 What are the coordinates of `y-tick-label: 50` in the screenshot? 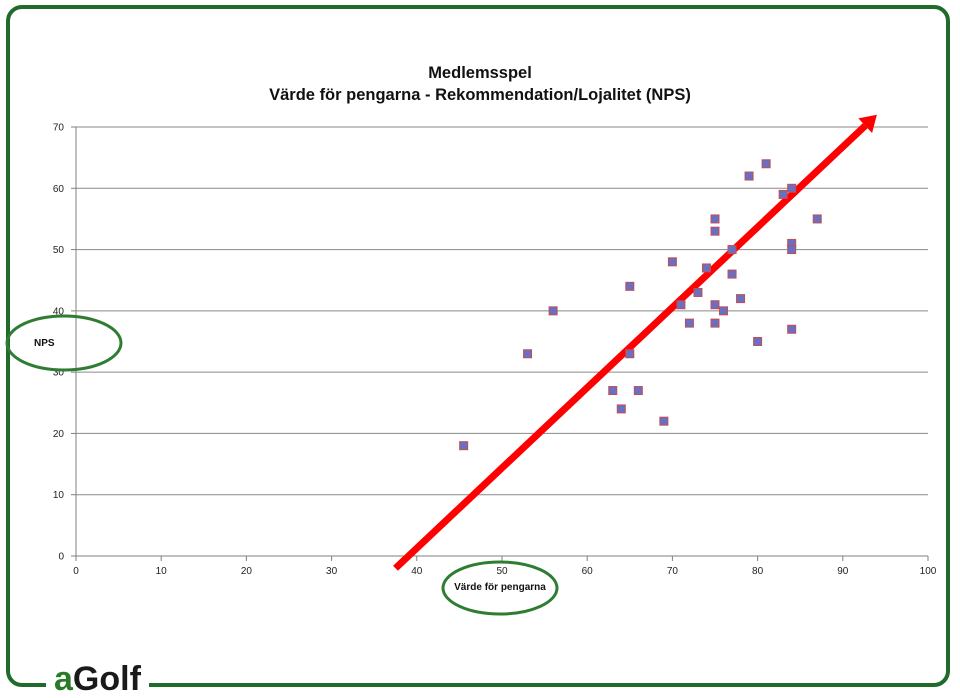 It's located at (59, 250).